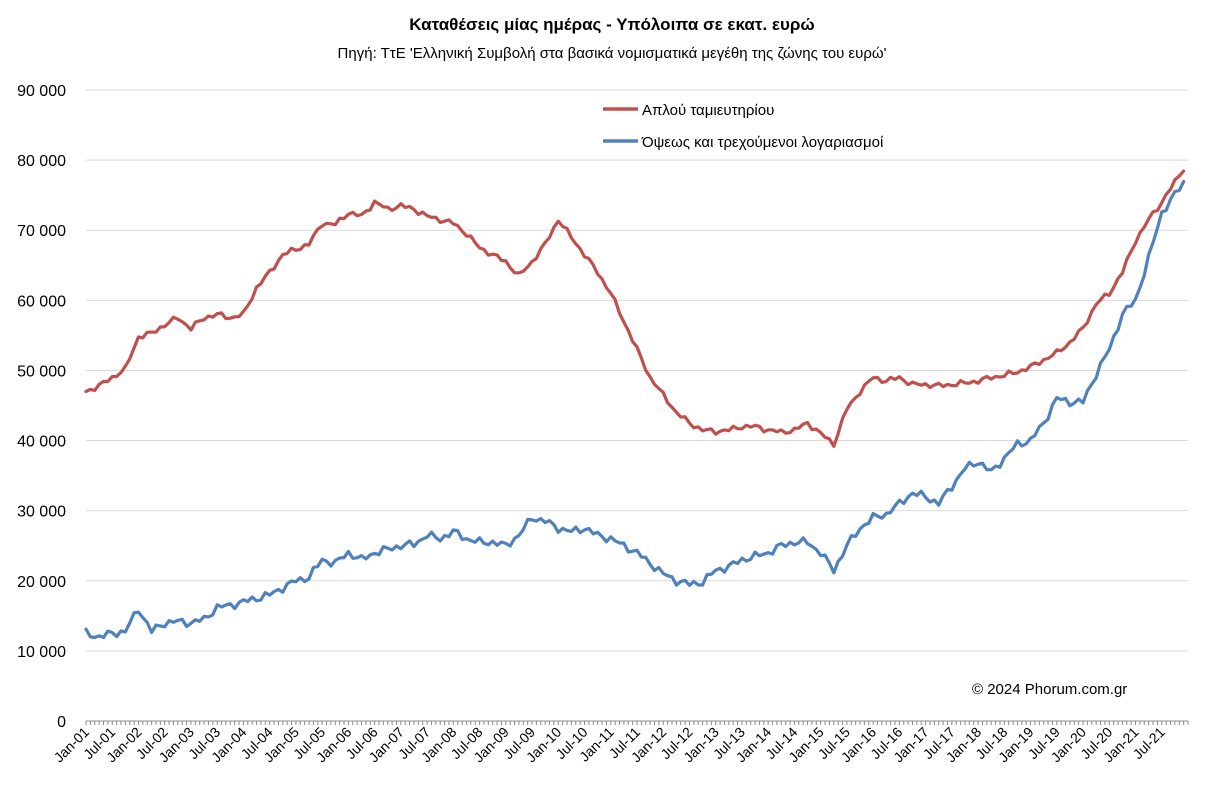 This screenshot has width=1225, height=800. I want to click on y-tick-label-80000: 80 000, so click(41, 161).